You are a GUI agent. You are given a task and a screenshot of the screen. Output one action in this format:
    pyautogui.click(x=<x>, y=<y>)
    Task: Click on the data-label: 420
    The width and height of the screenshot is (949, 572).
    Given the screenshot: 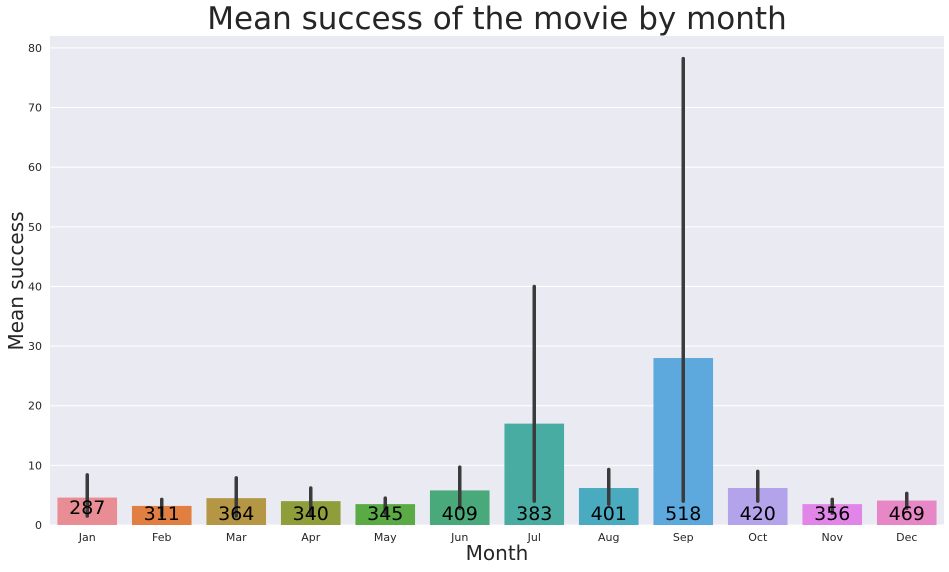 What is the action you would take?
    pyautogui.click(x=758, y=514)
    